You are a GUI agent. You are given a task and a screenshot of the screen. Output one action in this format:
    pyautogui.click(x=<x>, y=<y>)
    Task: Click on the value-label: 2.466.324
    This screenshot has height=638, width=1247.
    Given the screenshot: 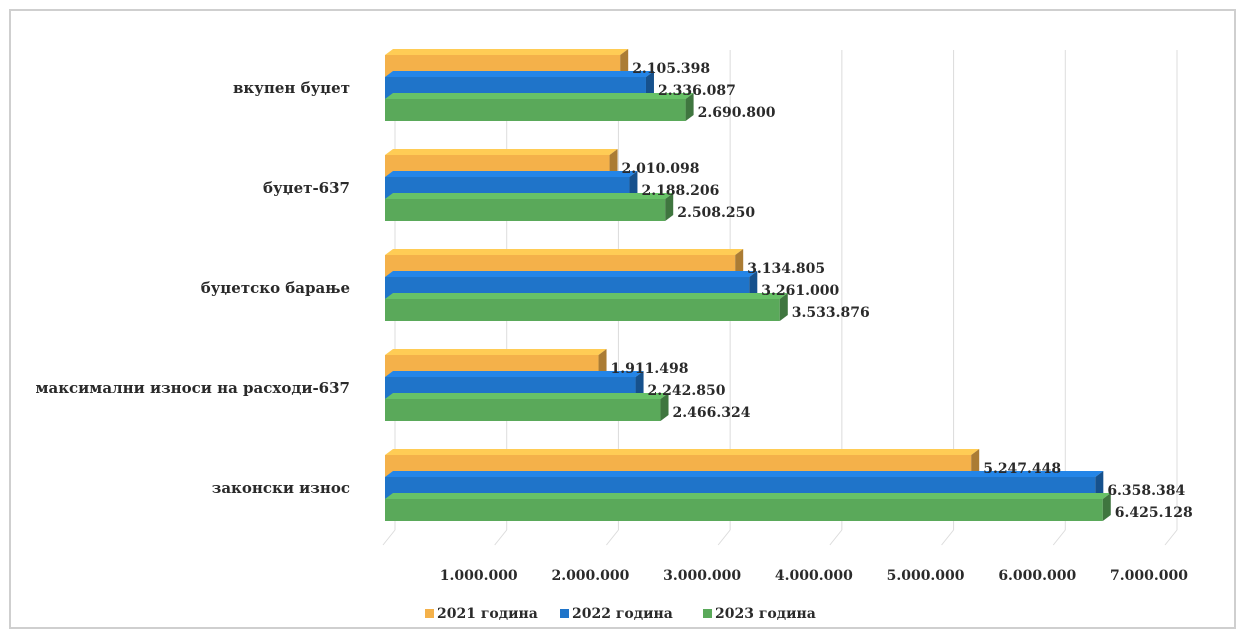 What is the action you would take?
    pyautogui.click(x=712, y=413)
    